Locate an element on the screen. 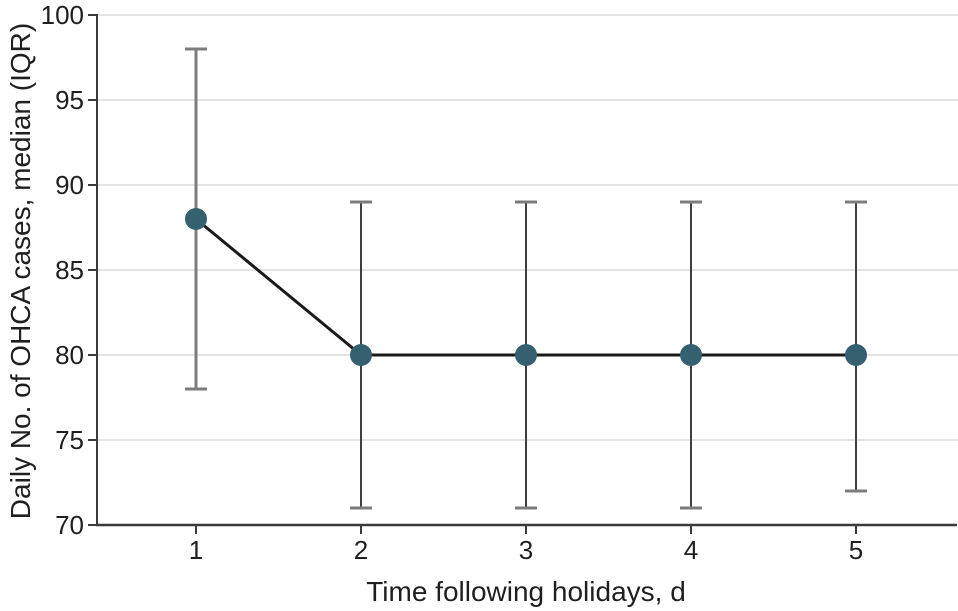 This screenshot has width=958, height=611. y-tick-label-100: 100 is located at coordinates (62, 15).